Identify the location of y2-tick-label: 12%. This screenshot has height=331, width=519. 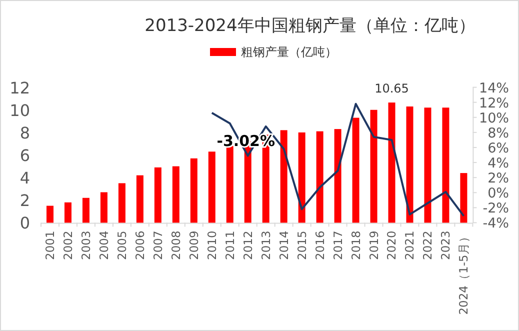
(494, 103).